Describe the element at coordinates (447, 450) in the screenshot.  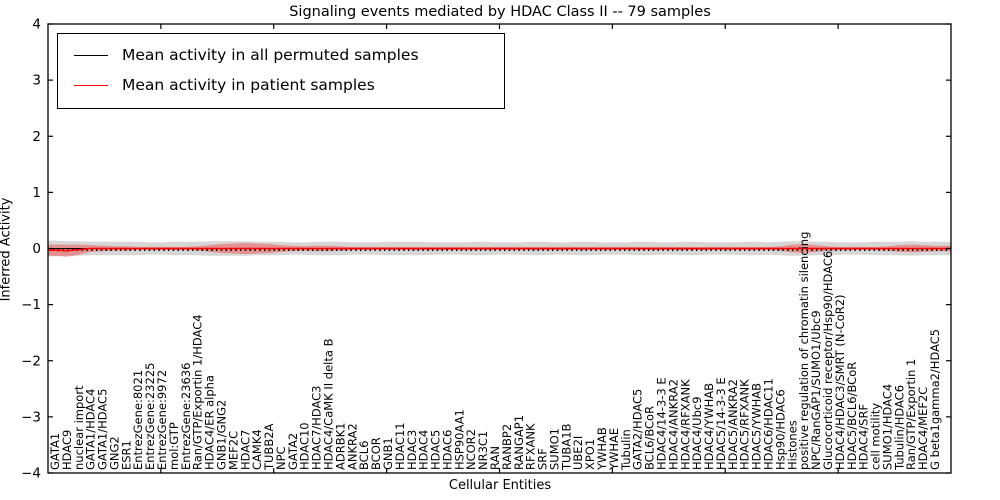
I see `x-category-label: HDAC6` at that location.